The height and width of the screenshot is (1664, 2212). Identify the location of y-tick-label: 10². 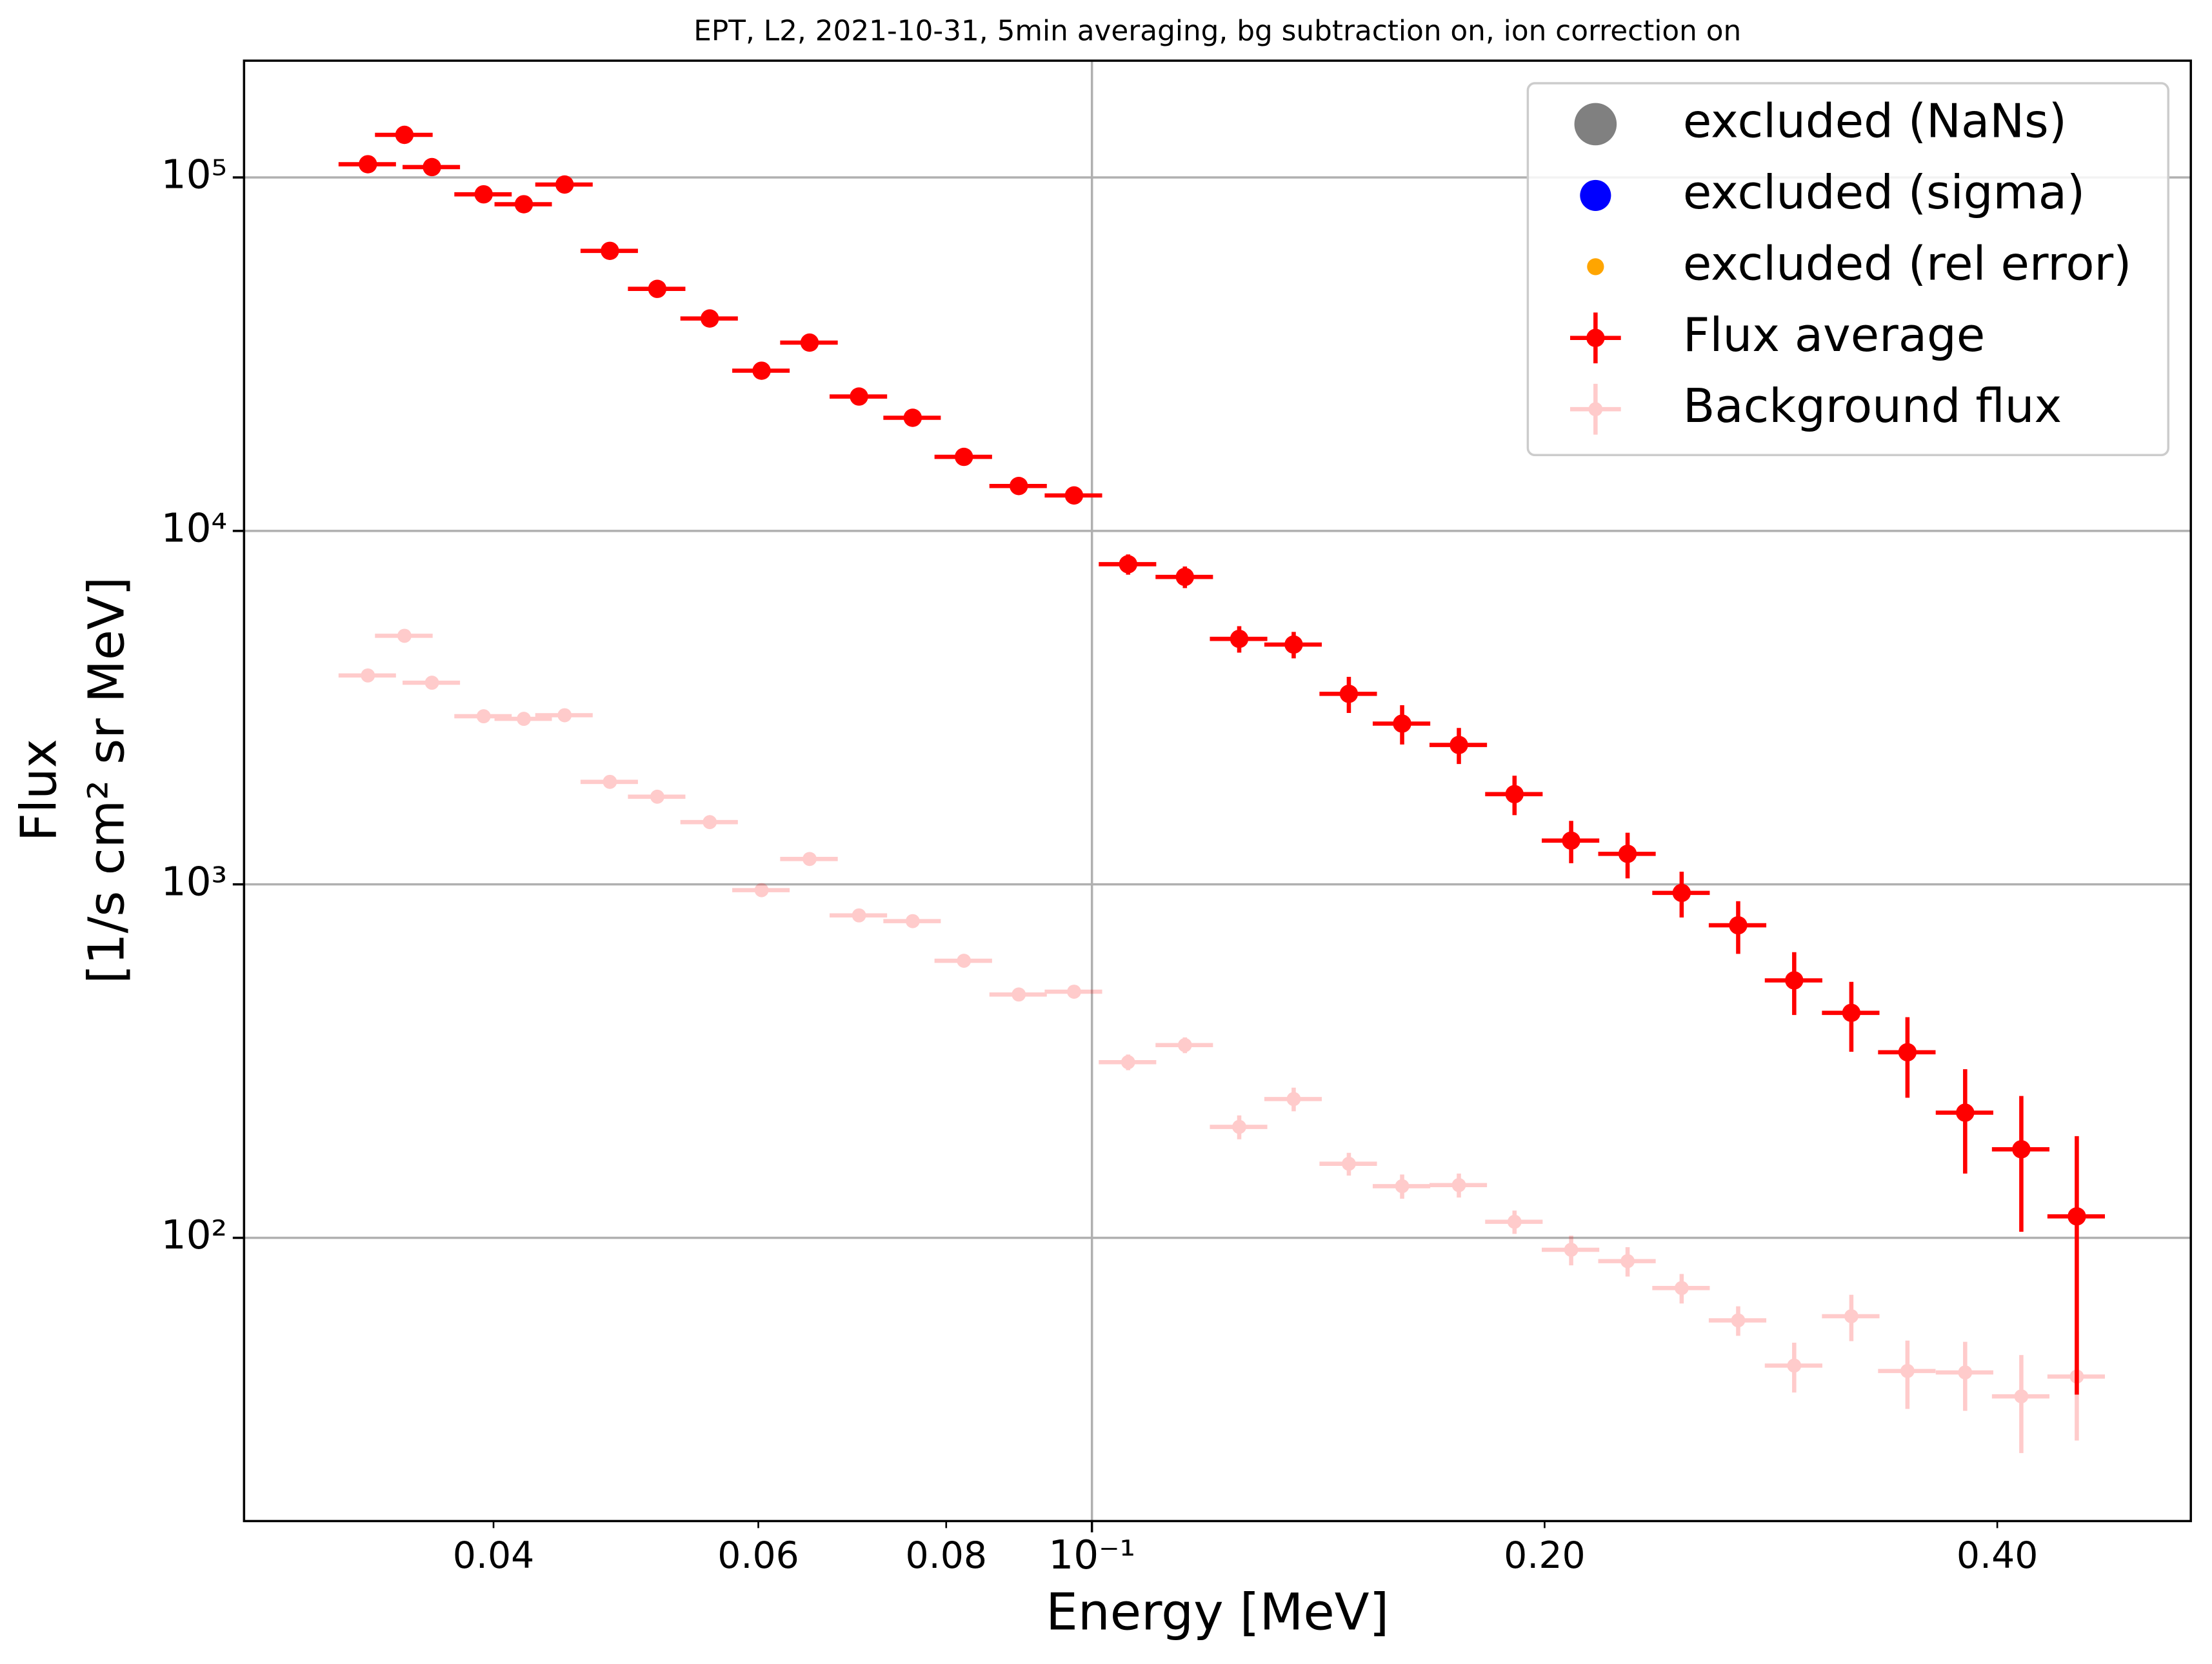
(194, 1235).